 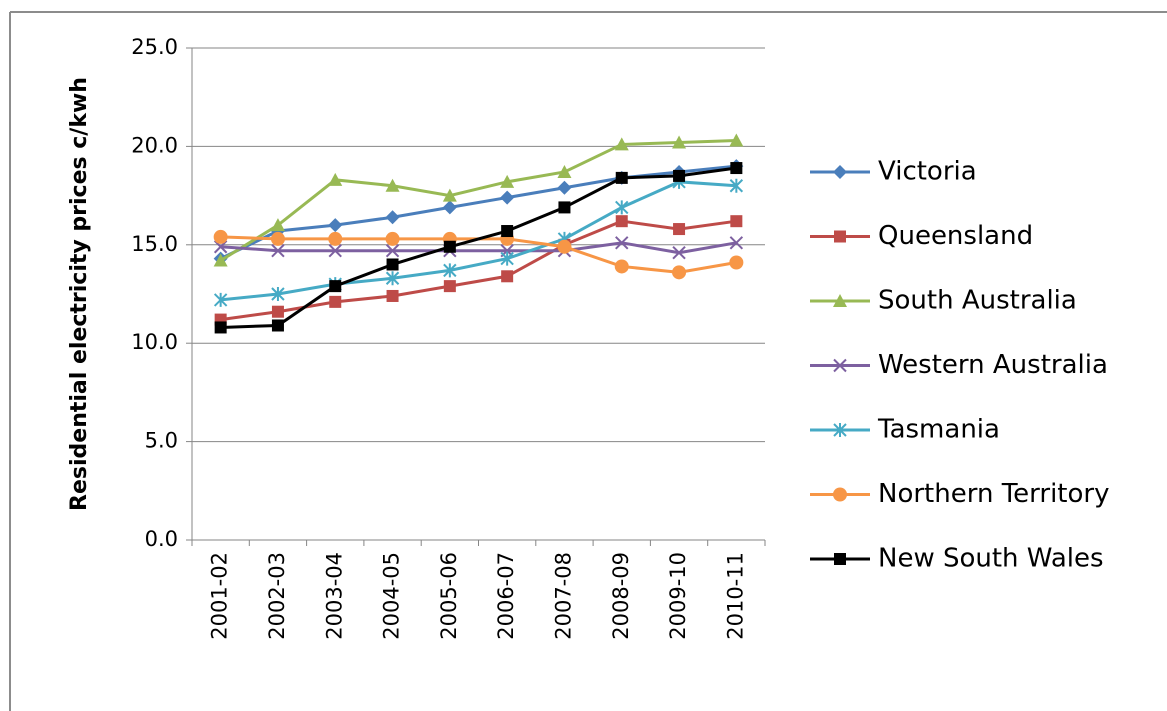 What do you see at coordinates (563, 596) in the screenshot?
I see `x-tick-label: 2007-08` at bounding box center [563, 596].